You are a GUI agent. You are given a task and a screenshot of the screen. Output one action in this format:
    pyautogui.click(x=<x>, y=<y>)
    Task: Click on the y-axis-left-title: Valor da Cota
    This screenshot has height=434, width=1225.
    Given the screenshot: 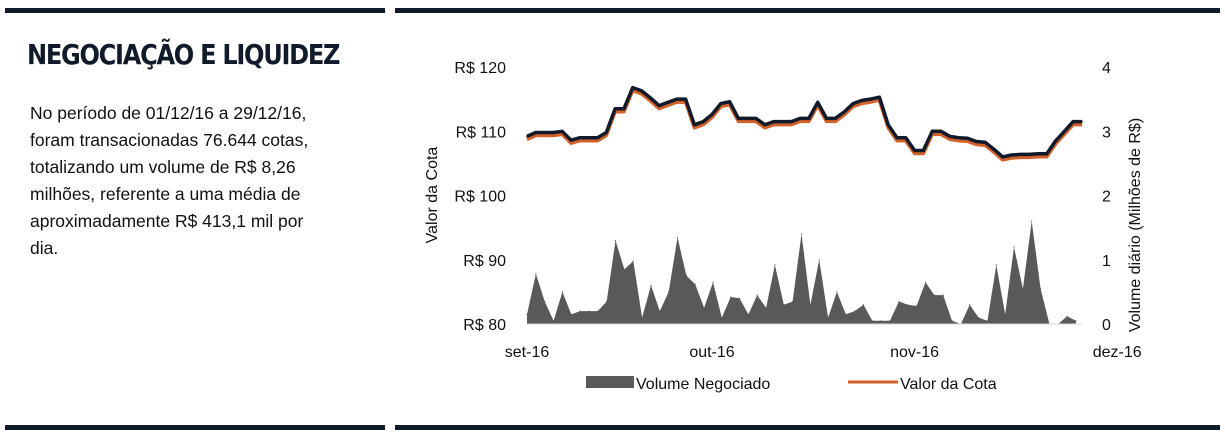 What is the action you would take?
    pyautogui.click(x=432, y=195)
    